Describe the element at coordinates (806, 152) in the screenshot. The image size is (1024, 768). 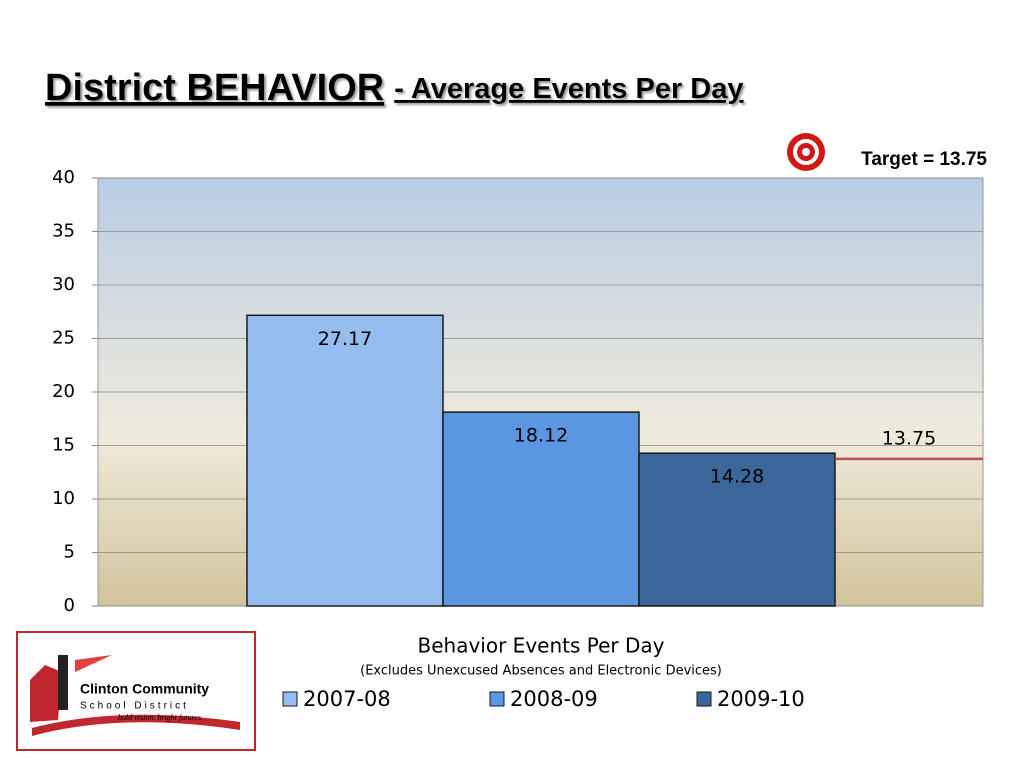
I see `target-icon` at that location.